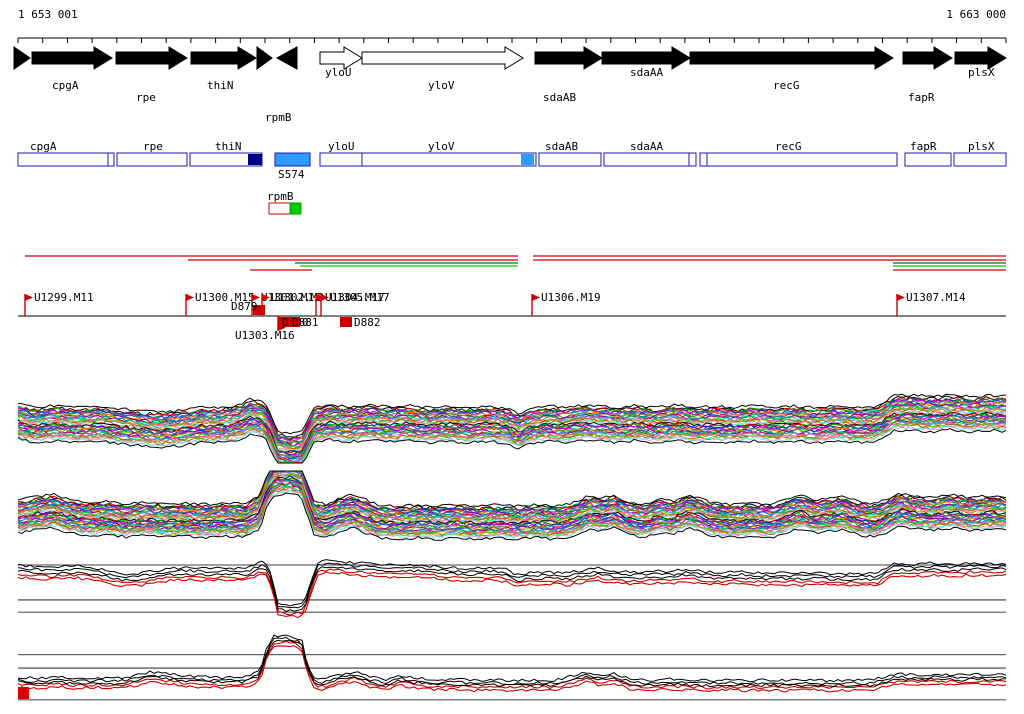  Describe the element at coordinates (527, 159) in the screenshot. I see `probe-subsegment-yloV` at that location.